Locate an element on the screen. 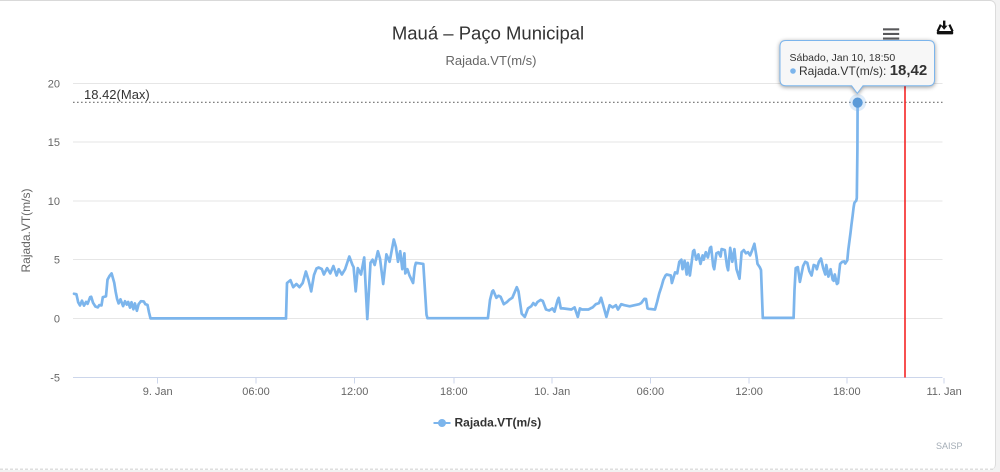 Image resolution: width=1000 pixels, height=472 pixels. svg-text: 10 is located at coordinates (54, 202).